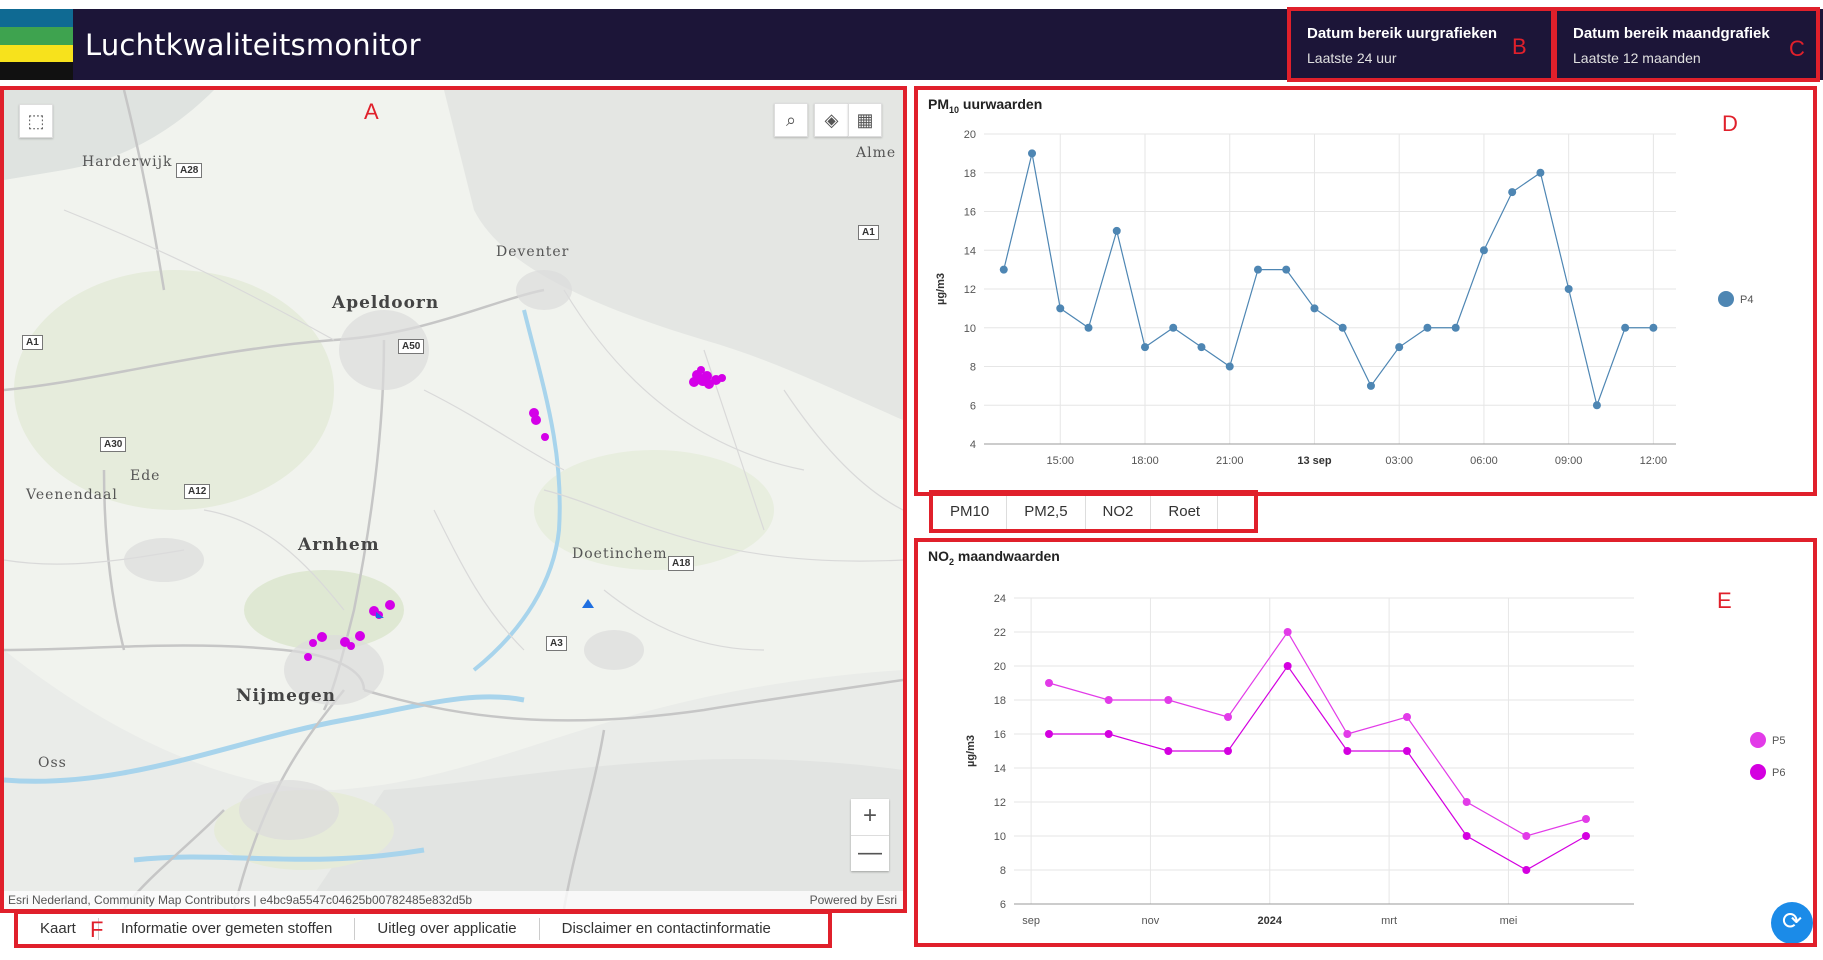 This screenshot has height=960, width=1823. Describe the element at coordinates (339, 545) in the screenshot. I see `map-label-arnhem: Arnhem` at that location.